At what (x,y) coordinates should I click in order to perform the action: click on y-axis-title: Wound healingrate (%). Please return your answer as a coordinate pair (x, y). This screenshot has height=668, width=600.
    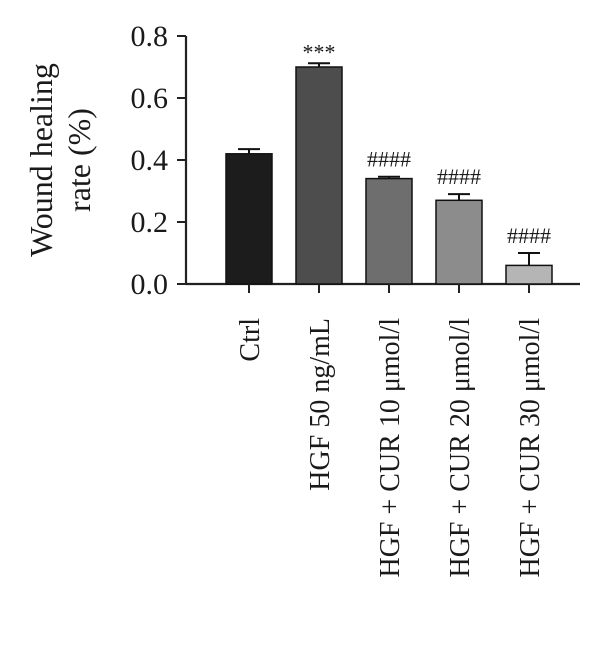
    Looking at the image, I should click on (60, 160).